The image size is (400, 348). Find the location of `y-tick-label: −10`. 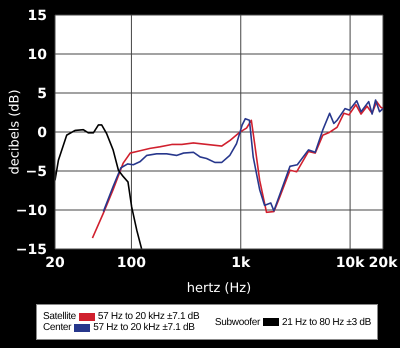

y-tick-label: −10 is located at coordinates (32, 210).